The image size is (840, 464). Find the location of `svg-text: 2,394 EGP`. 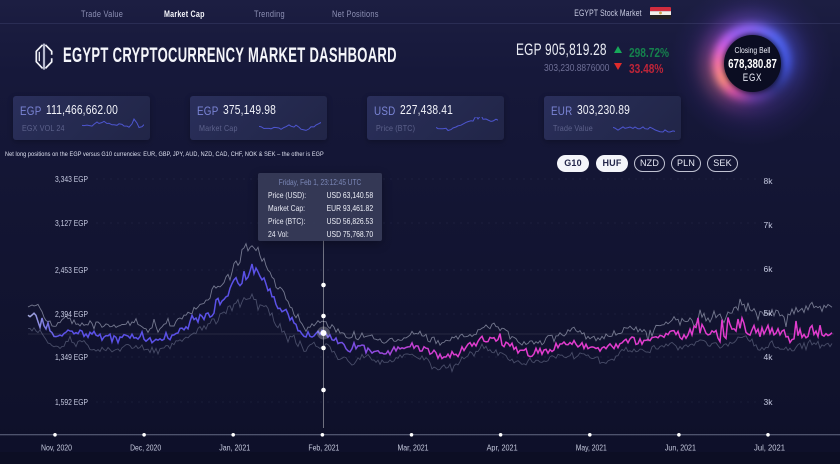

svg-text: 2,394 EGP is located at coordinates (71, 314).